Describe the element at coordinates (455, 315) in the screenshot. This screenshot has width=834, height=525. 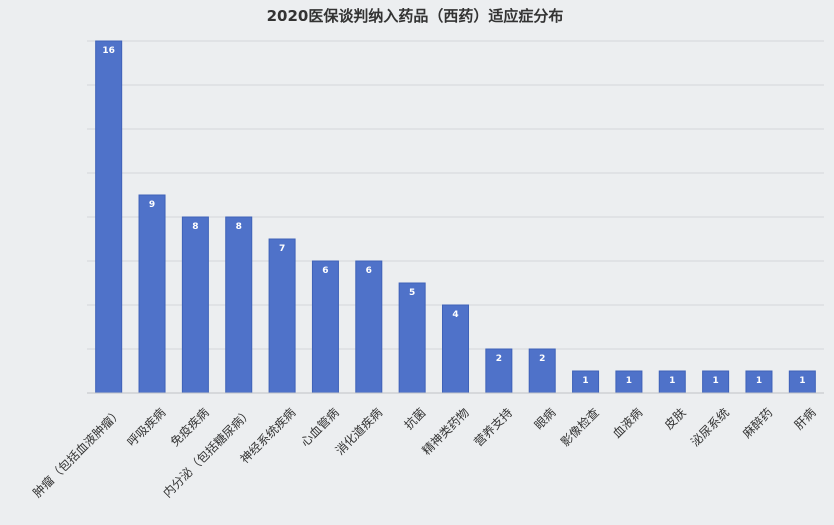
I see `data-label: 4` at that location.